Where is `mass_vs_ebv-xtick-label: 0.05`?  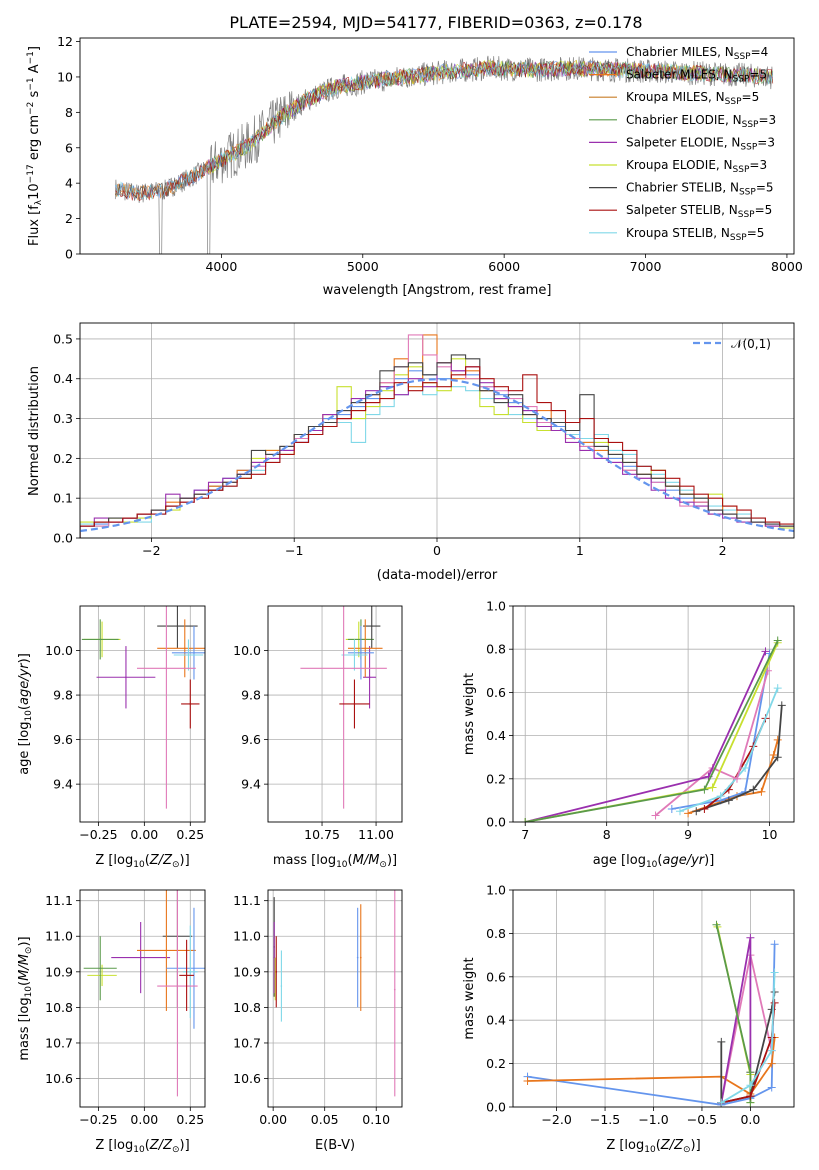 mass_vs_ebv-xtick-label: 0.05 is located at coordinates (325, 1119).